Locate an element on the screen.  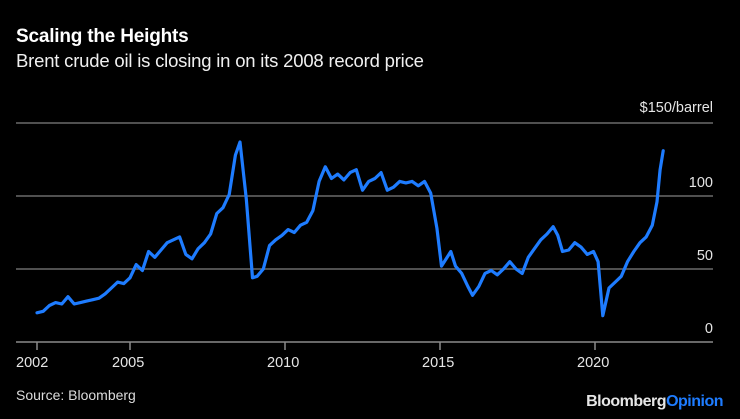
chart-title: Scaling the Heights is located at coordinates (102, 36).